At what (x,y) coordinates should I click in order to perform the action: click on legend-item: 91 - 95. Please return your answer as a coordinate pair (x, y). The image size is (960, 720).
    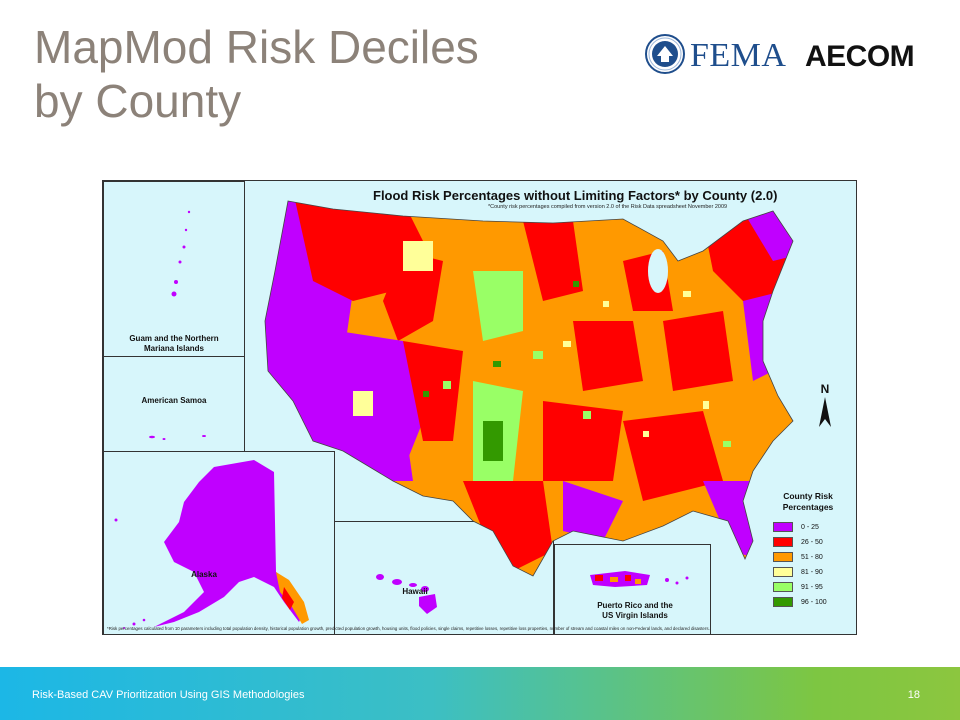
    Looking at the image, I should click on (798, 587).